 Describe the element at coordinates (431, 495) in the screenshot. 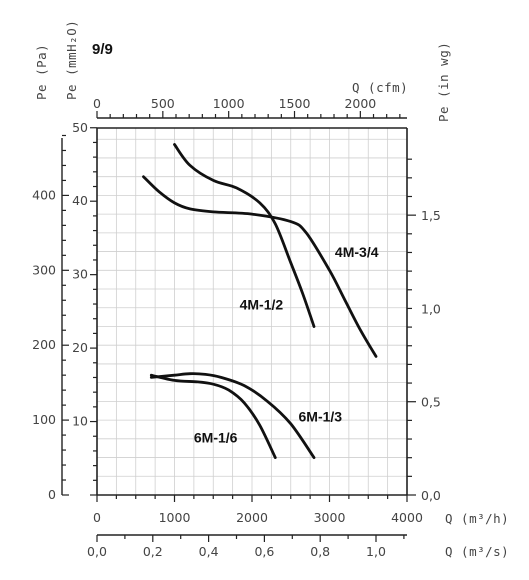

I see `inwg-tick-label: 0,0` at that location.